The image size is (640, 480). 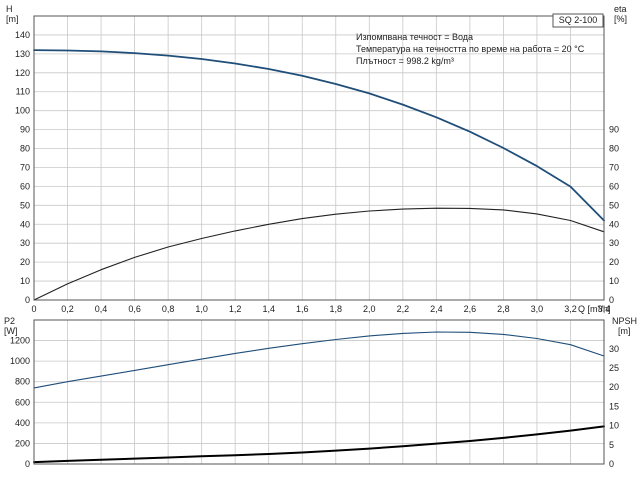 I want to click on npsh-axis-unit: [m], so click(x=624, y=331).